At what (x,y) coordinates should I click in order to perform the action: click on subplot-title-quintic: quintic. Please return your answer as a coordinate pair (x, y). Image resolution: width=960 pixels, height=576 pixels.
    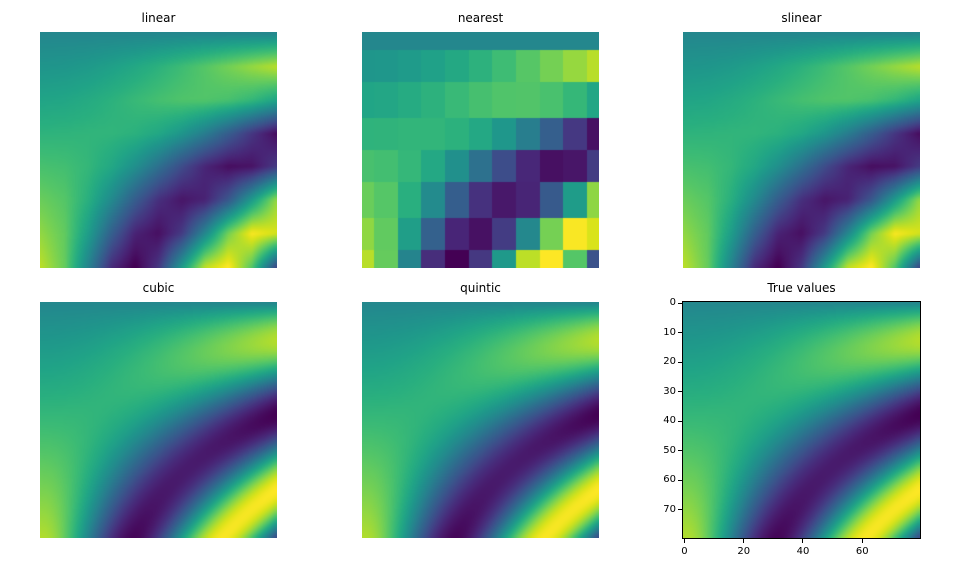
    Looking at the image, I should click on (480, 288).